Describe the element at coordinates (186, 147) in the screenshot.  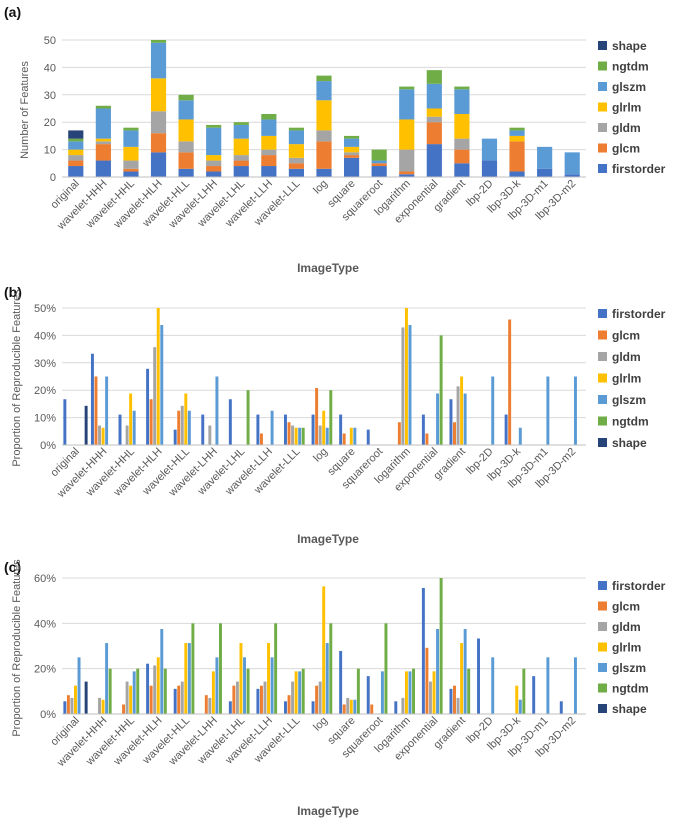
I see `bar-wavelet-hll-gldm` at that location.